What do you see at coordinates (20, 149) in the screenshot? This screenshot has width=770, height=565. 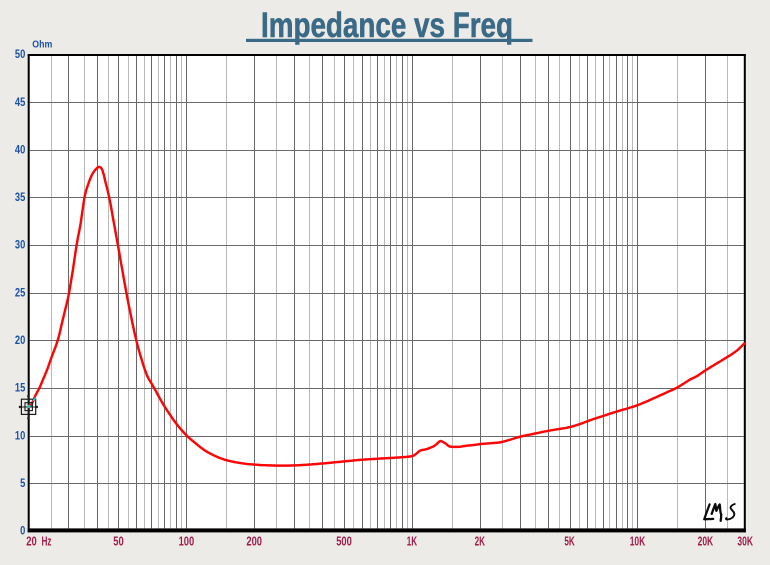 I see `svg-text: 40` at bounding box center [20, 149].